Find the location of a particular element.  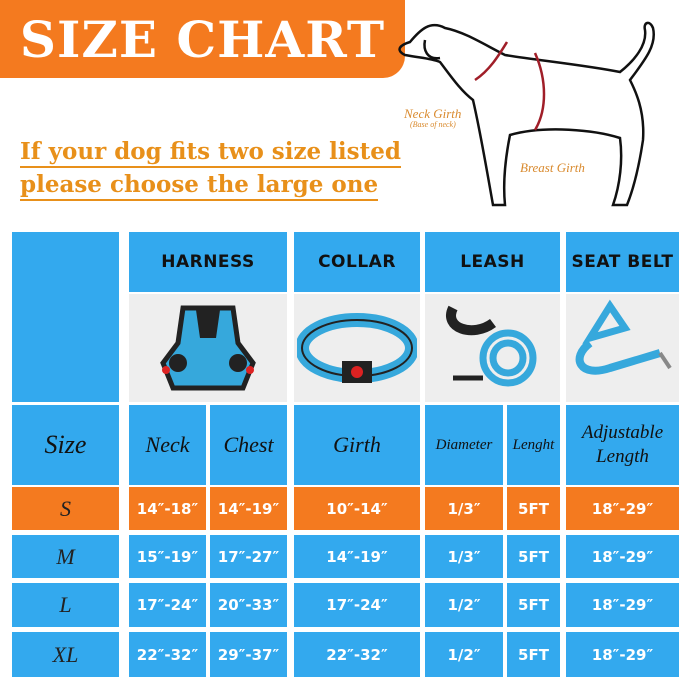

cell-neck: 22″-32″ is located at coordinates (167, 654).